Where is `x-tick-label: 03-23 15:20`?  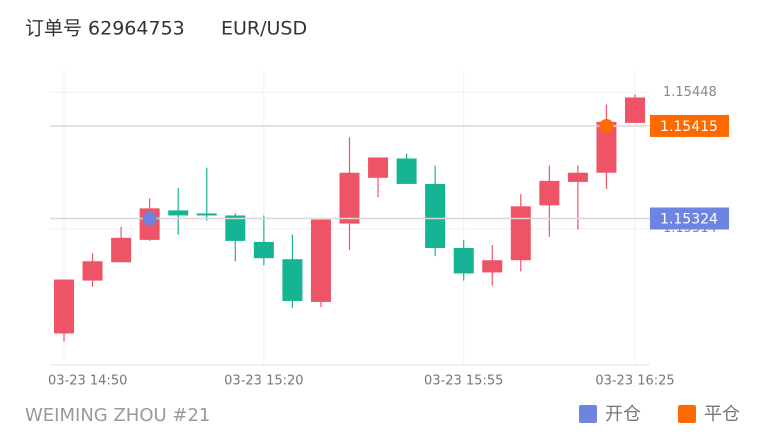 x-tick-label: 03-23 15:20 is located at coordinates (263, 381).